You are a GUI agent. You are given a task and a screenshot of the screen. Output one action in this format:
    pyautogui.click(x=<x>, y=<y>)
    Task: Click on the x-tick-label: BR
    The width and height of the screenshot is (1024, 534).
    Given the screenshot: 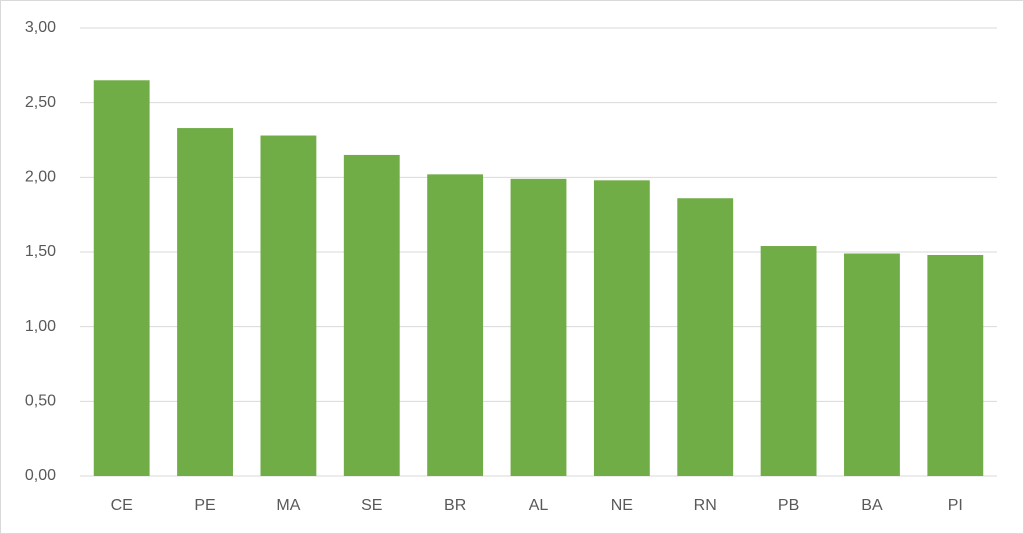 What is the action you would take?
    pyautogui.click(x=455, y=505)
    